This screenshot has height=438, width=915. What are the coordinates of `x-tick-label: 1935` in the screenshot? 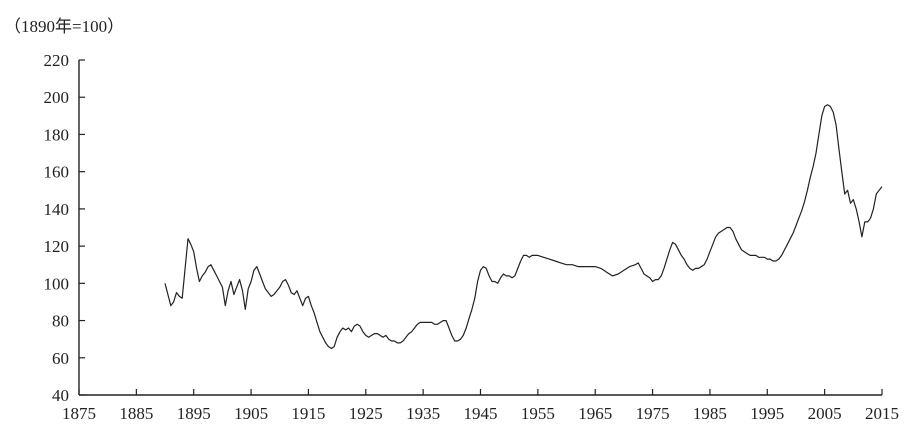 It's located at (423, 413).